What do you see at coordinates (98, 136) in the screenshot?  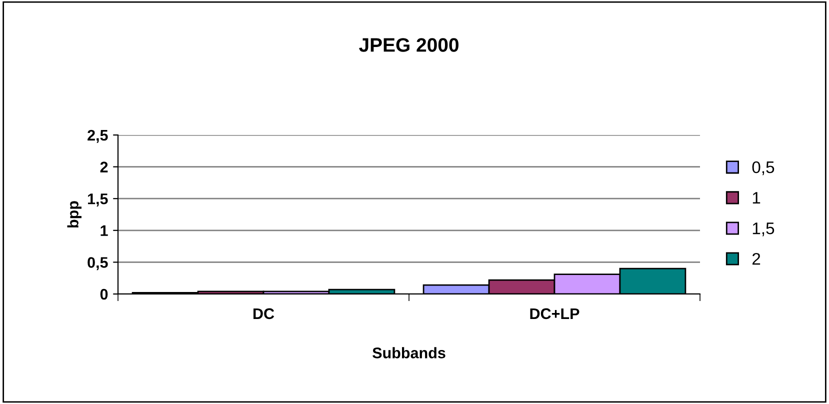 I see `y-tick-label: 2,5` at bounding box center [98, 136].